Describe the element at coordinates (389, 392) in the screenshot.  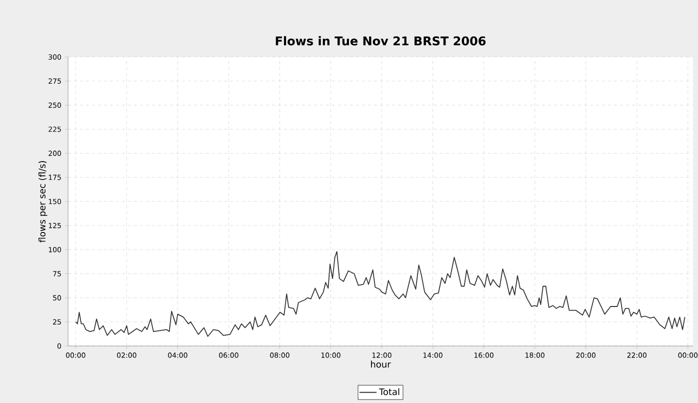
I see `legend-label: Total` at that location.